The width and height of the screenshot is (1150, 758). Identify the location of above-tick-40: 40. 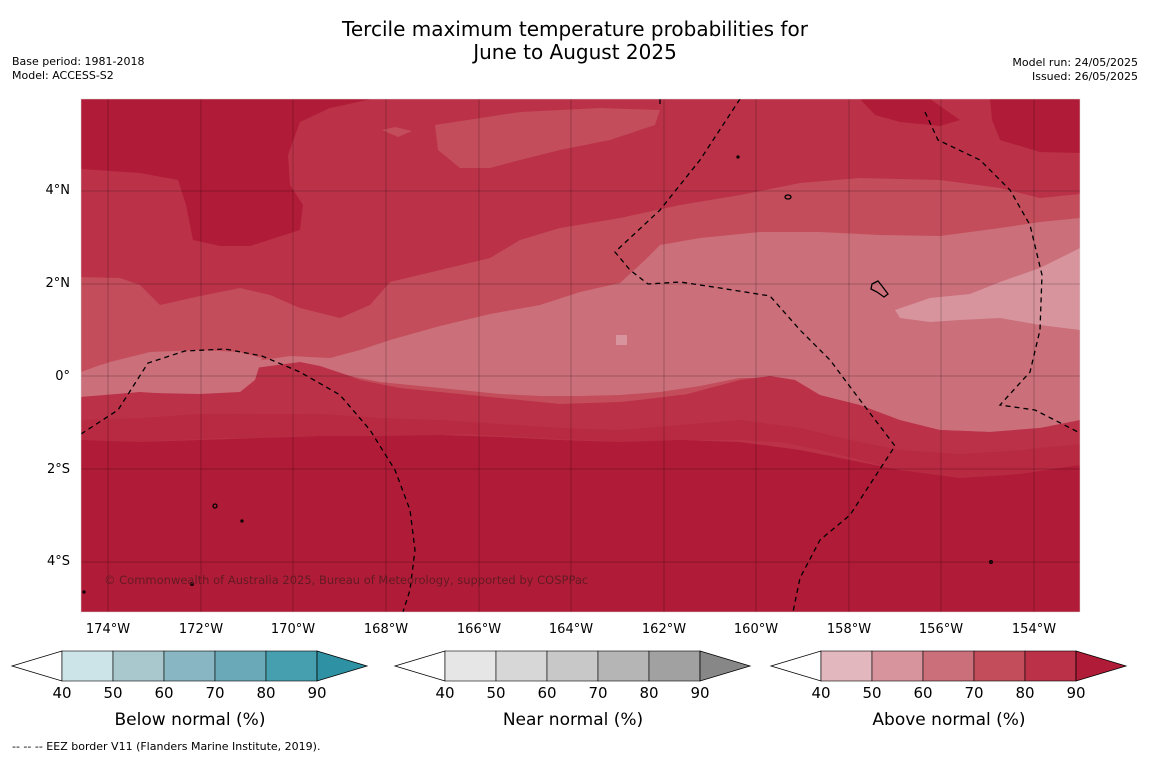
(821, 693).